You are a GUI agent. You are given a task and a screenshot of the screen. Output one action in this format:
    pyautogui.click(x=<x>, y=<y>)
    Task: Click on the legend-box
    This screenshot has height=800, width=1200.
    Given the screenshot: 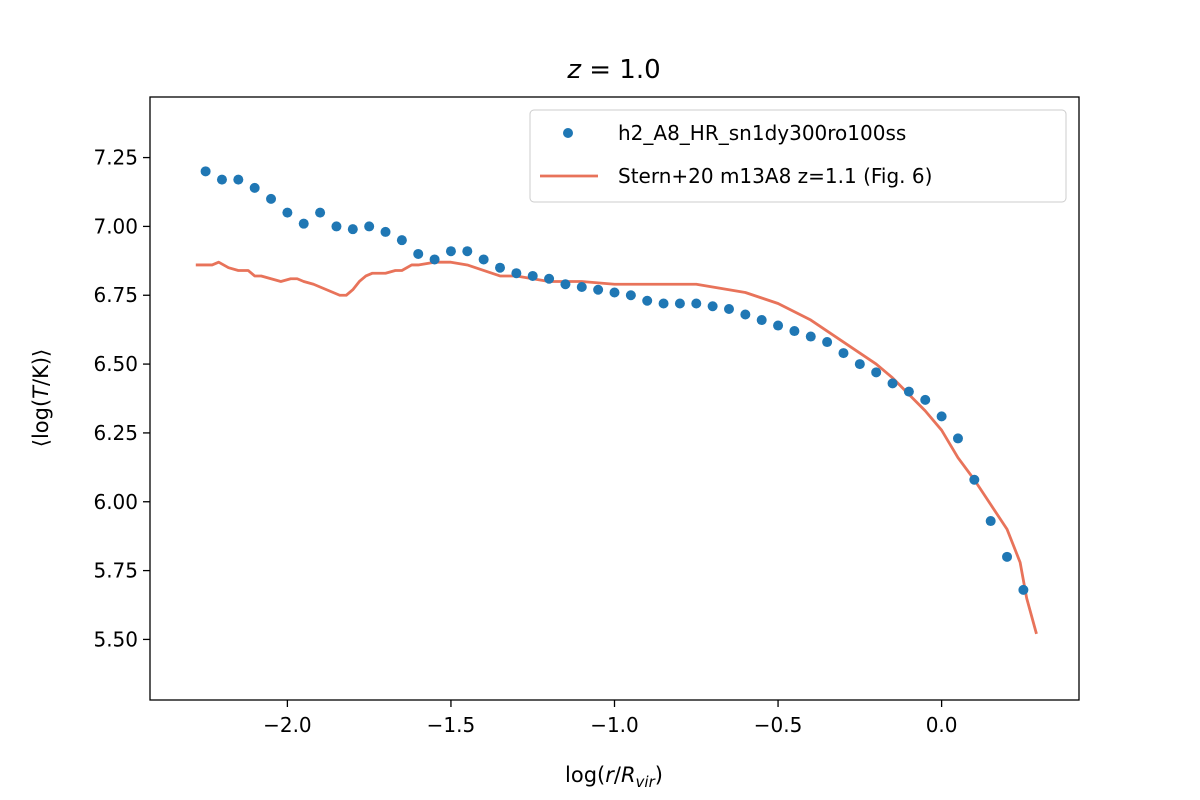 What is the action you would take?
    pyautogui.click(x=798, y=156)
    